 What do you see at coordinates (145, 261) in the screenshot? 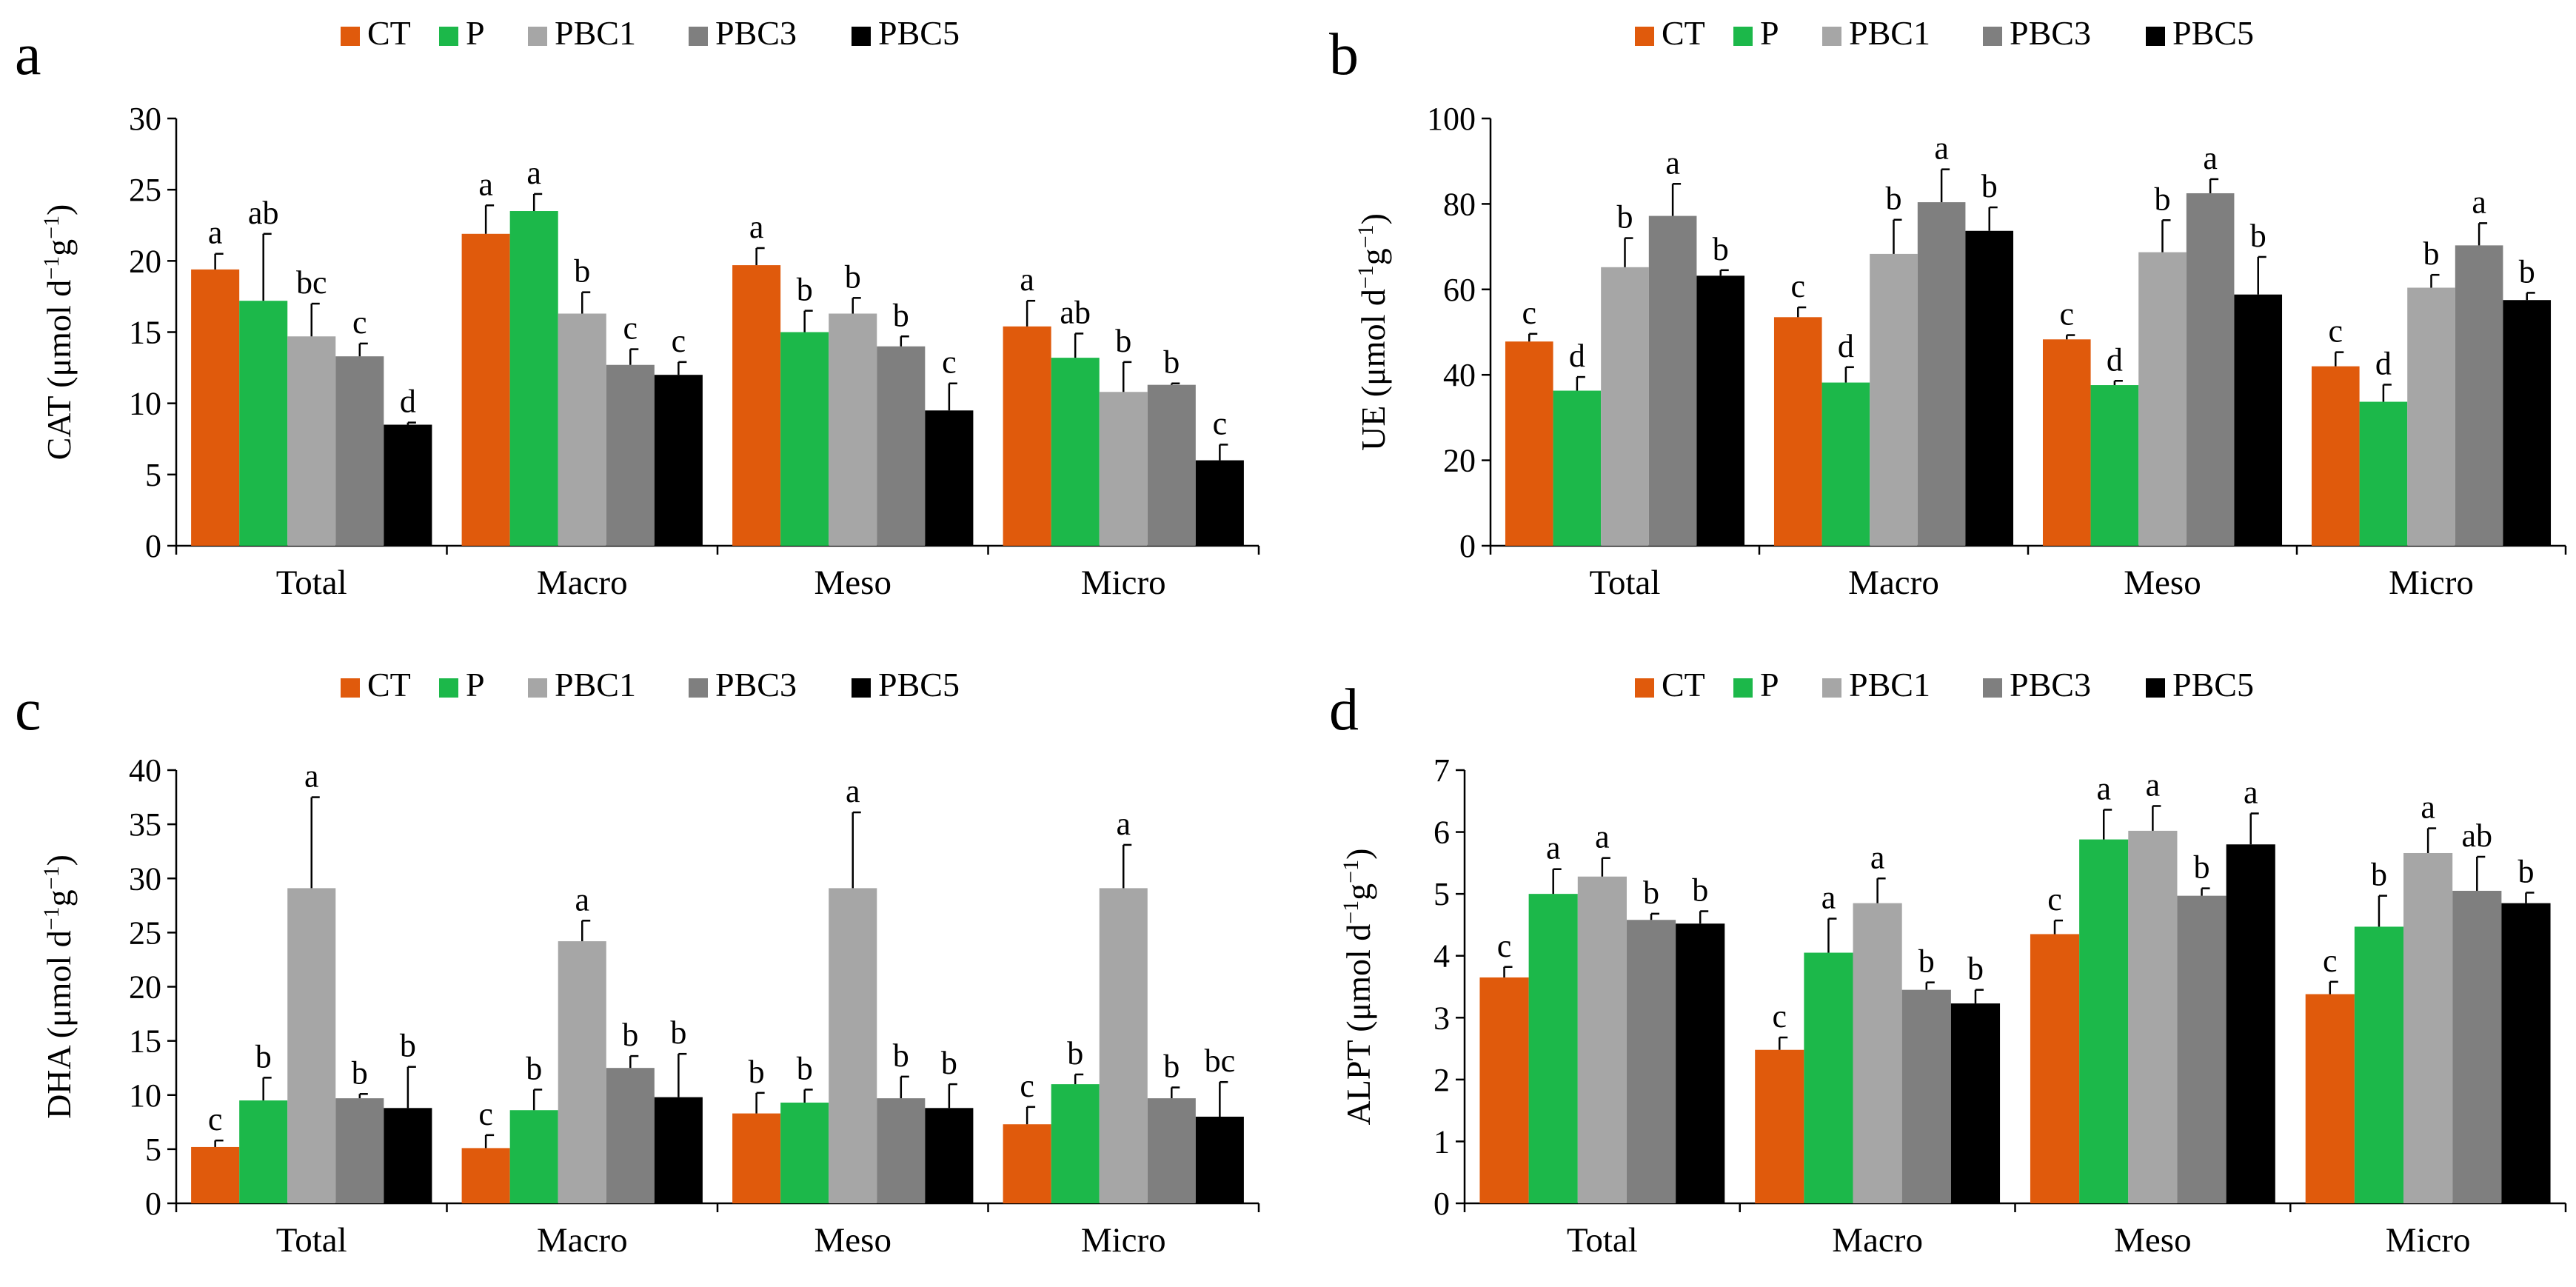
I see `y-tick-label: 20` at bounding box center [145, 261].